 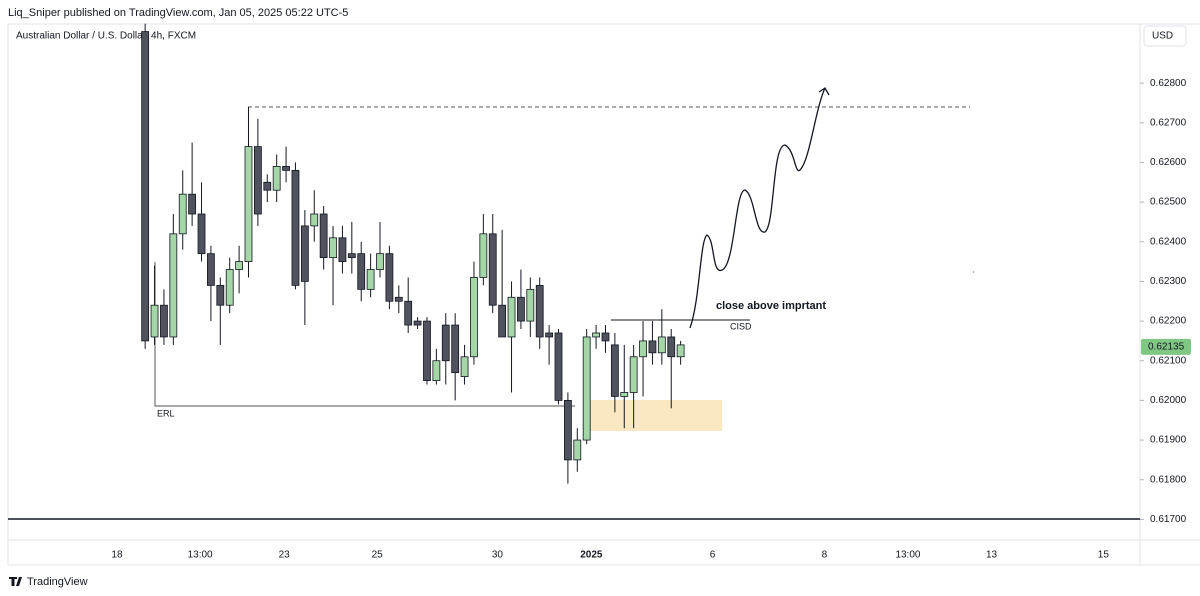 I want to click on x-tick-label: 6, so click(x=713, y=555).